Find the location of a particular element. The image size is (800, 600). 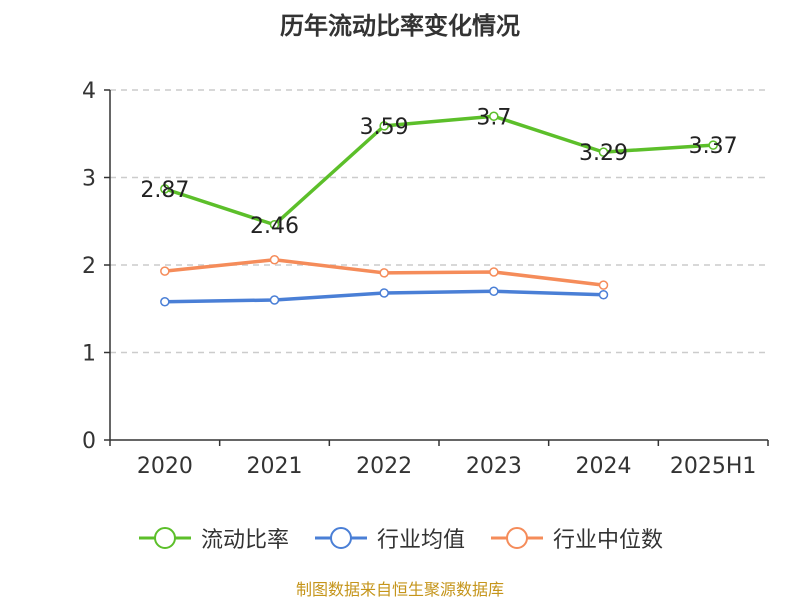

source-note: 制图数据来自恒生聚源数据库 is located at coordinates (399, 589).